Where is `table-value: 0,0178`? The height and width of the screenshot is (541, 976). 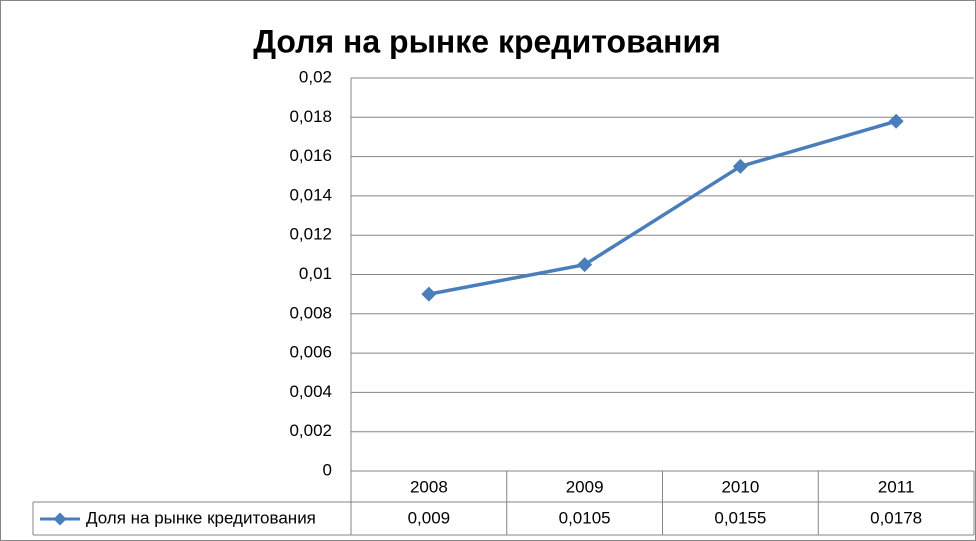 table-value: 0,0178 is located at coordinates (896, 517).